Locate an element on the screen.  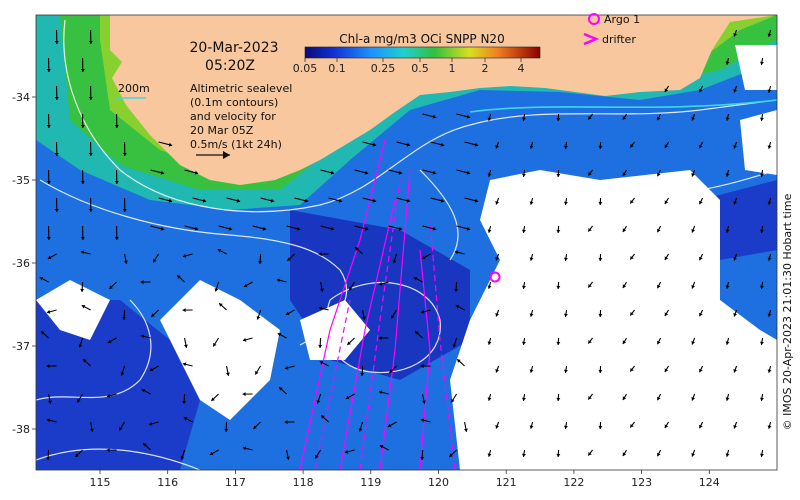
colorbar-title: Chl-a mg/m3 OCi SNPP N20 is located at coordinates (421, 39).